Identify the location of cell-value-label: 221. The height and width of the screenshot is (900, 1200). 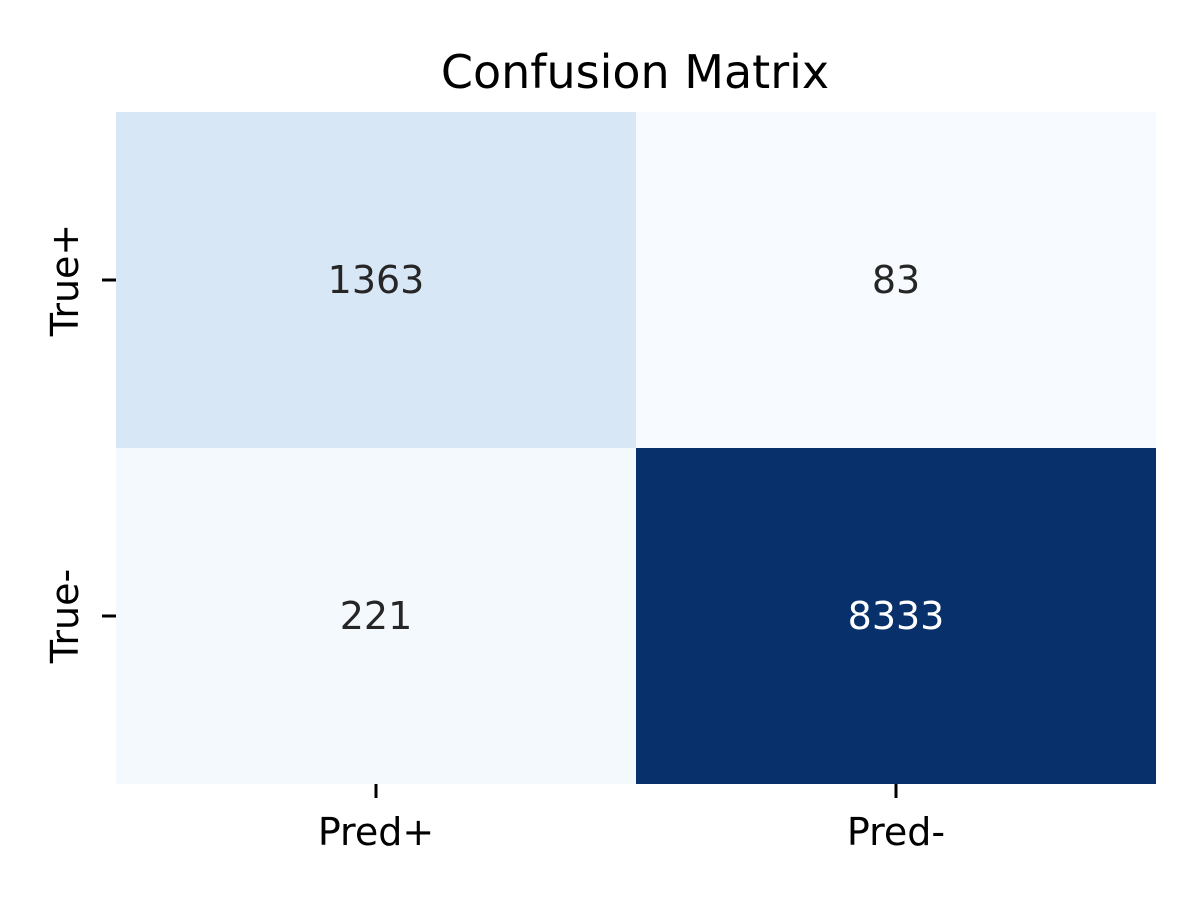
(376, 616).